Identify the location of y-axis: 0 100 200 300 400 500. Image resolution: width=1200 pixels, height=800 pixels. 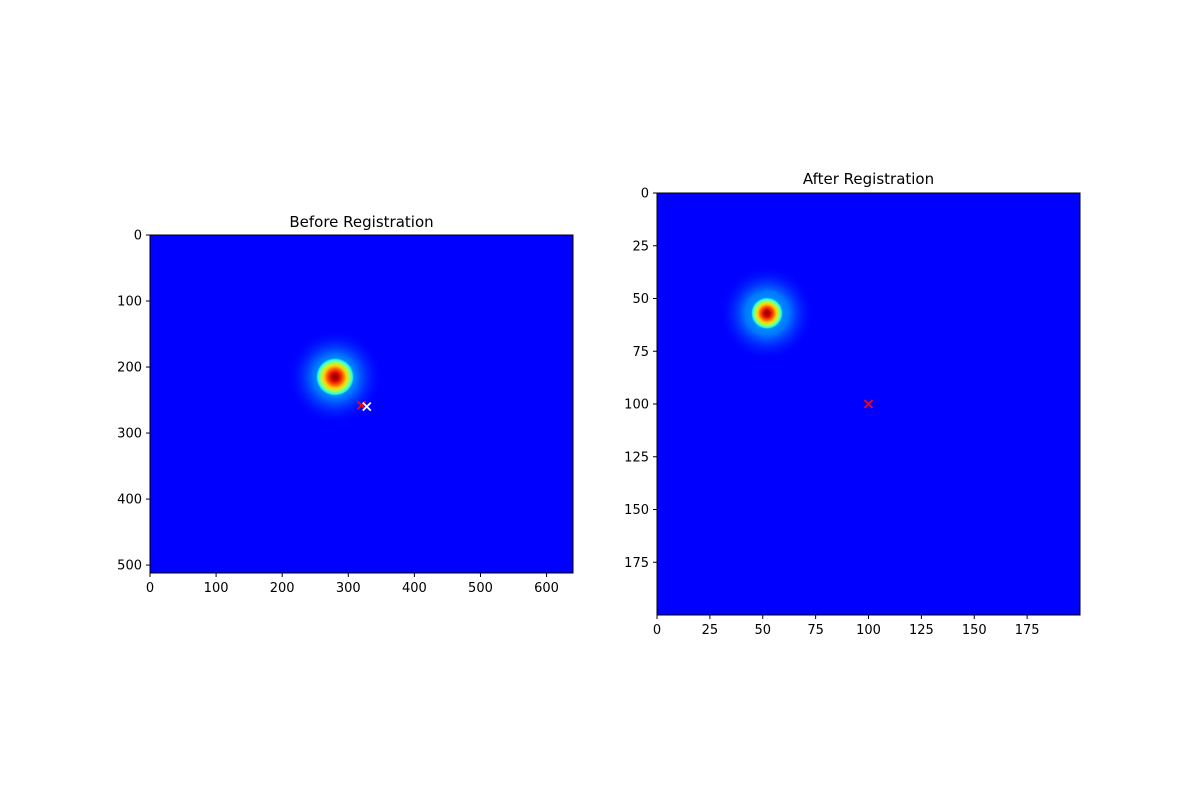
(133, 401).